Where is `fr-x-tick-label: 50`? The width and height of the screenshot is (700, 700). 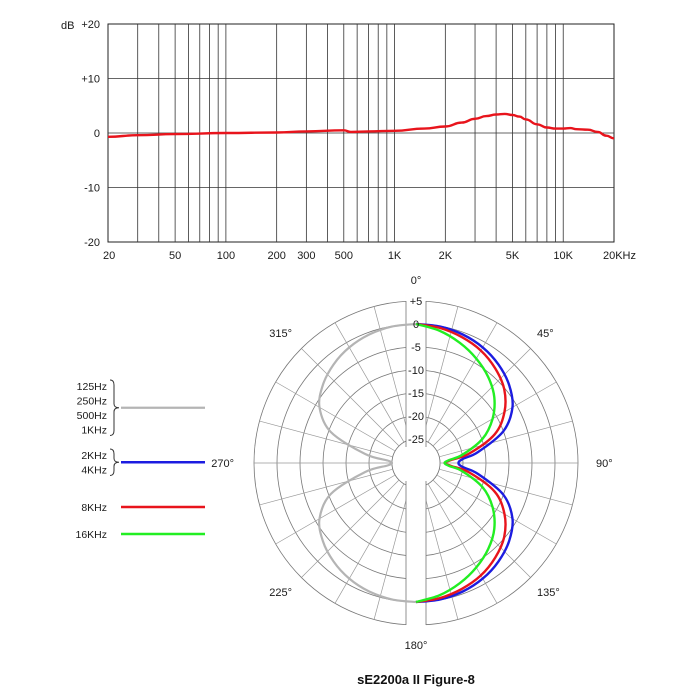 fr-x-tick-label: 50 is located at coordinates (175, 256).